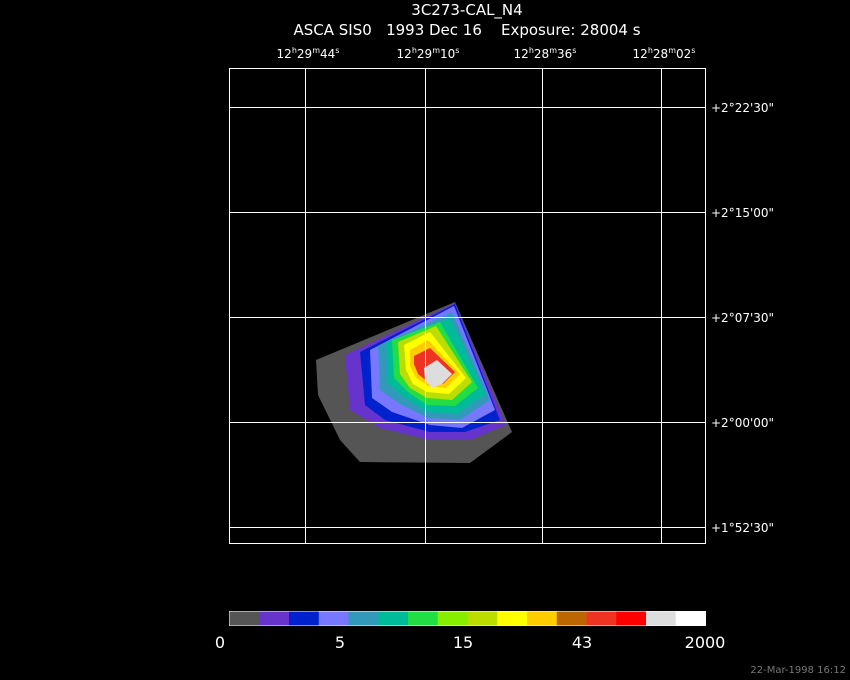 This screenshot has height=680, width=850. I want to click on colorbar-label: 43, so click(582, 642).